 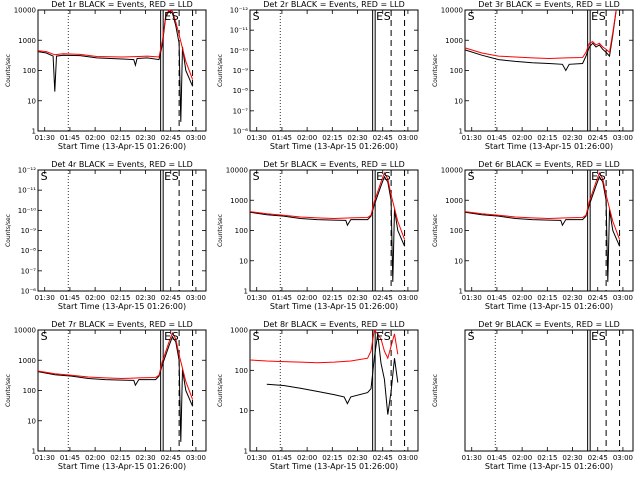 What do you see at coordinates (27, 171) in the screenshot?
I see `y-tick-label: 10⁻¹²` at bounding box center [27, 171].